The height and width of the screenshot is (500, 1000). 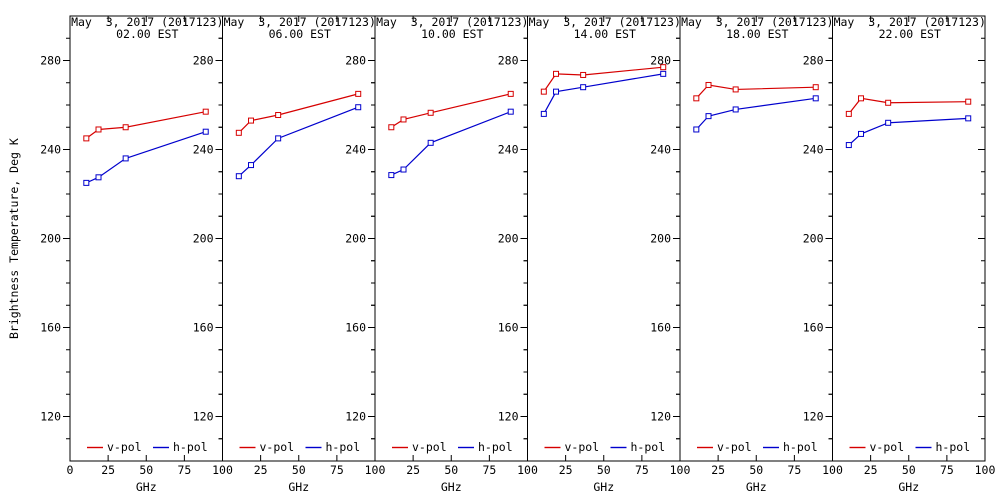 What do you see at coordinates (605, 34) in the screenshot?
I see `panel-title-time: 14.00 EST` at bounding box center [605, 34].